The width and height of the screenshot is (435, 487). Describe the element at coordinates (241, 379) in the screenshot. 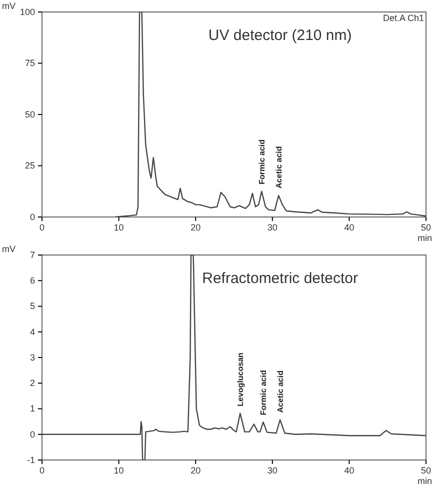

I see `annotation: Levoglucosan` at that location.